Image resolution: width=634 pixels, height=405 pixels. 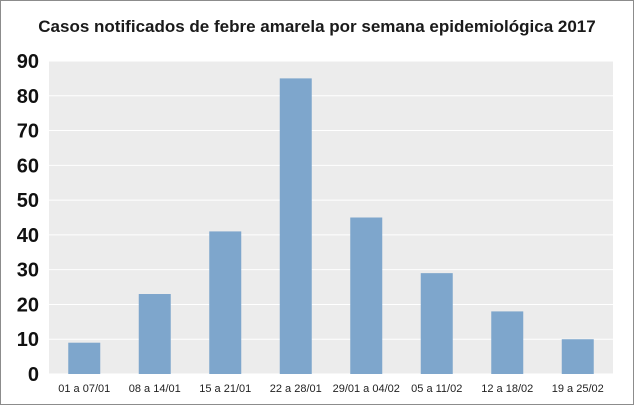 I want to click on x-tick-label: 12 a 18/02, so click(x=507, y=389).